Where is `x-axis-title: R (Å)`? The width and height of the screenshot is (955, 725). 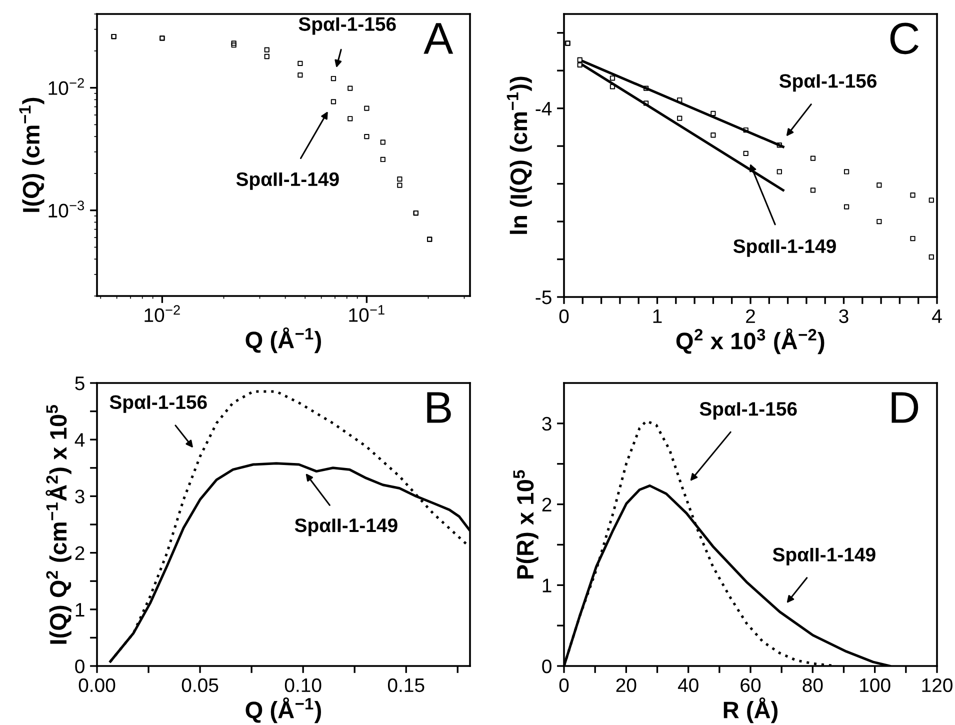 x-axis-title: R (Å) is located at coordinates (751, 710).